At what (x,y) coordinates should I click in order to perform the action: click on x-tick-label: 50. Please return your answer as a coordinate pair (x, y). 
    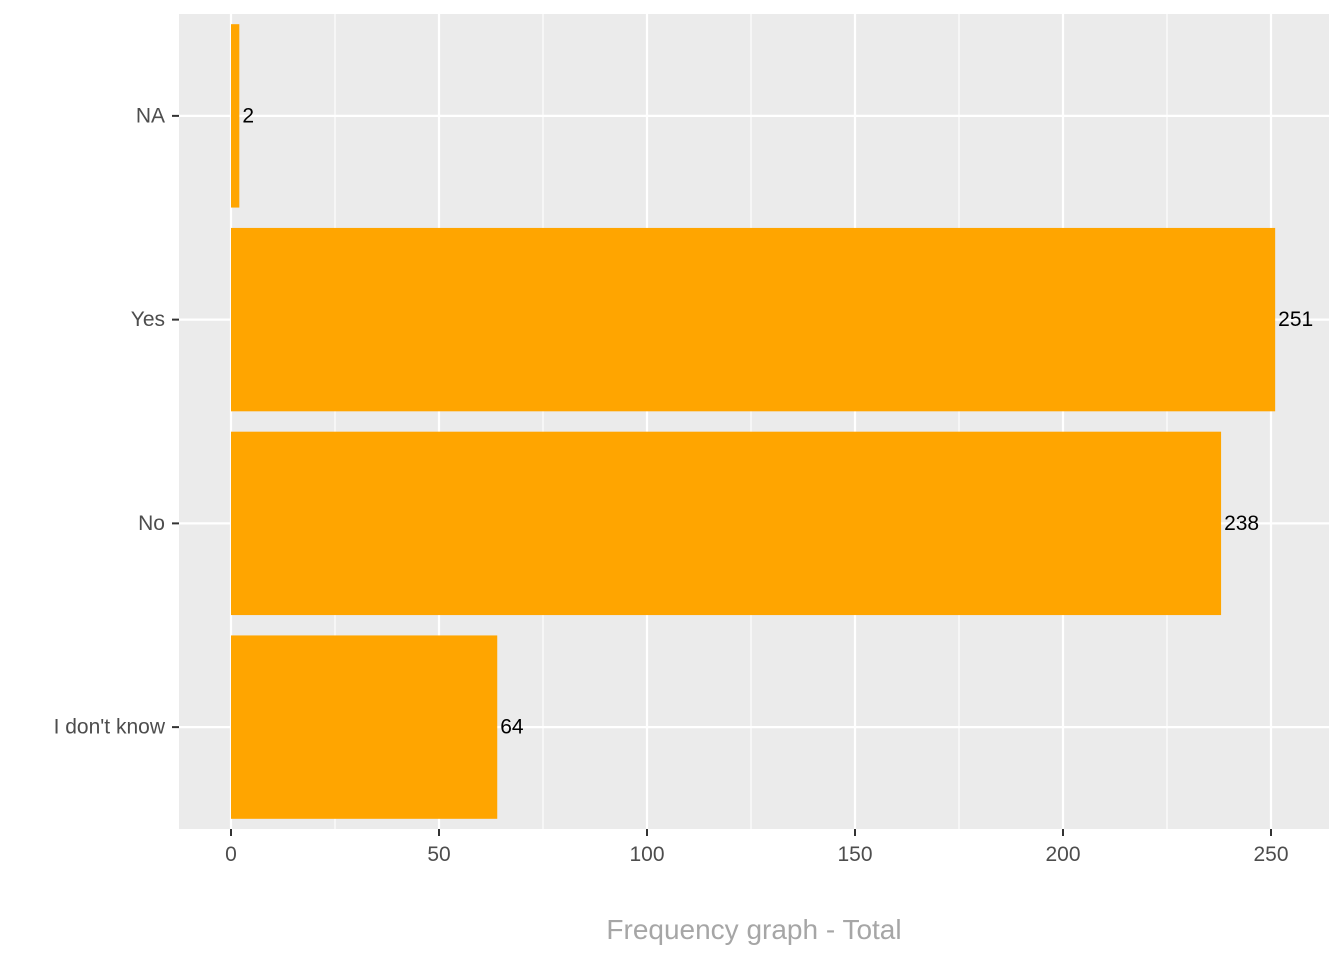
    Looking at the image, I should click on (438, 854).